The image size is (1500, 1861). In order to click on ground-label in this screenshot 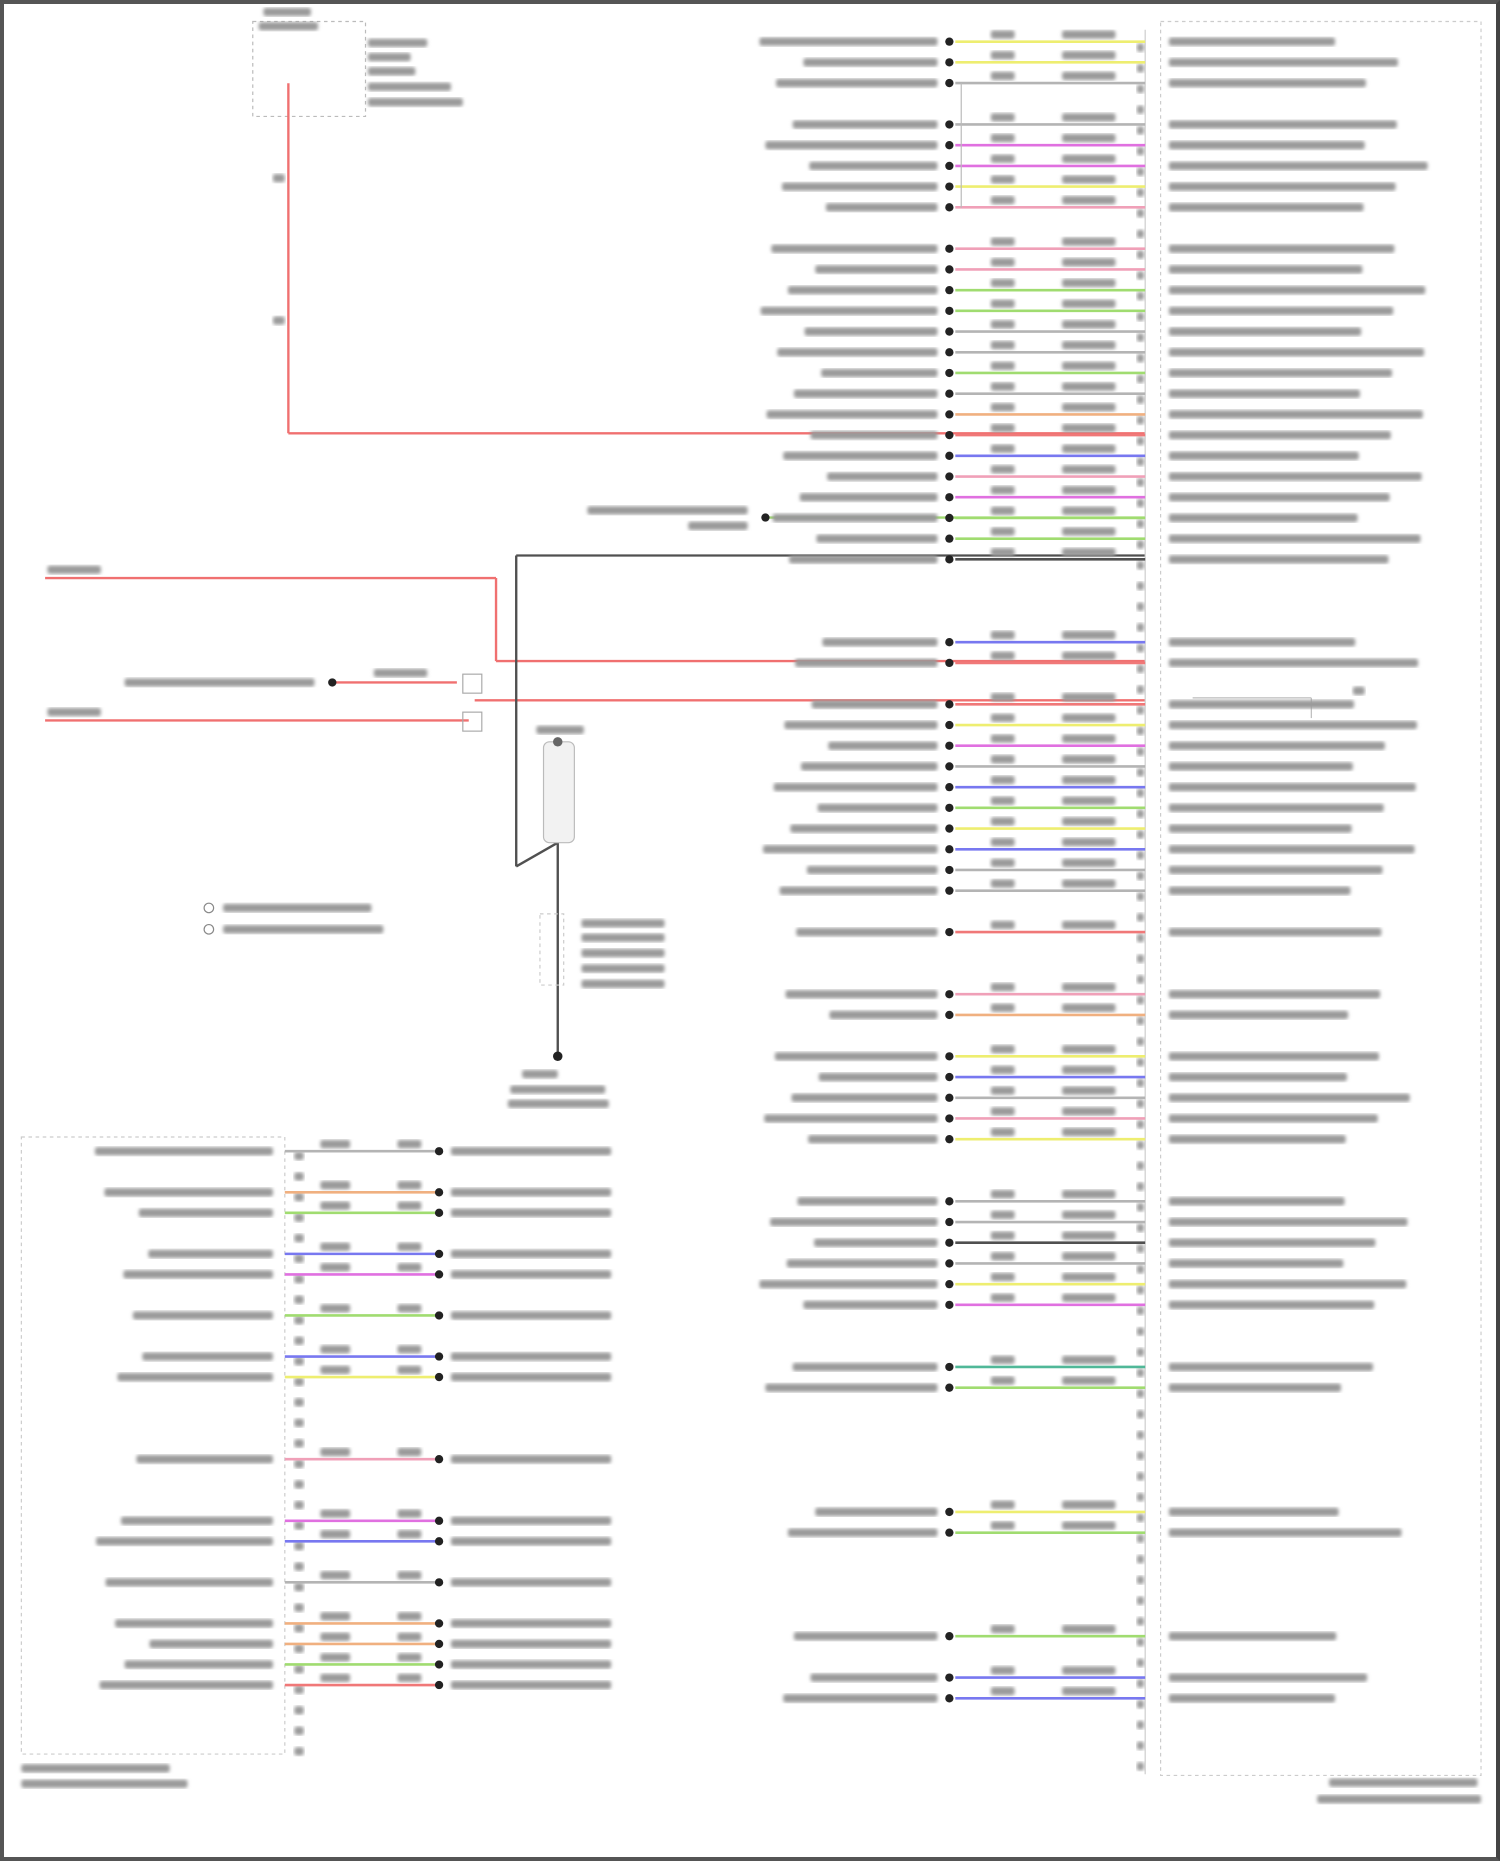, I will do `click(558, 1089)`.